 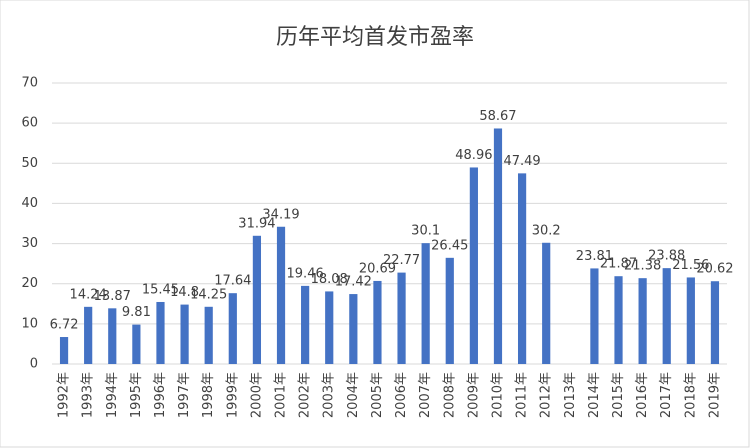 What do you see at coordinates (329, 279) in the screenshot?
I see `data-label: 18.08` at bounding box center [329, 279].